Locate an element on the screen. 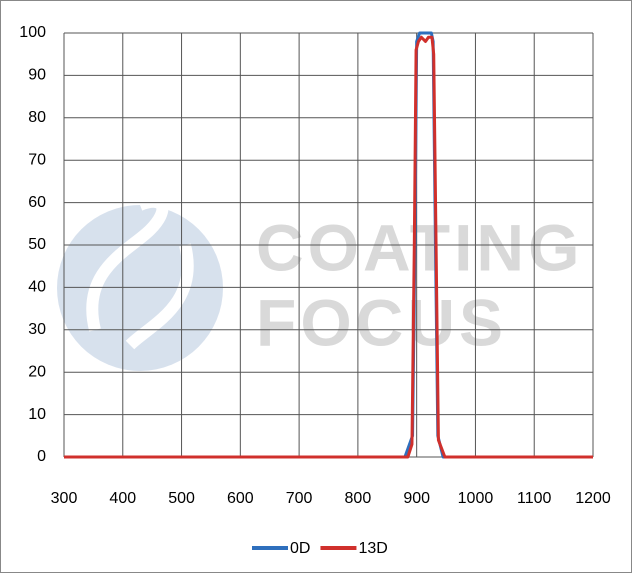 This screenshot has height=574, width=633. x-tick-label: 500 is located at coordinates (181, 498).